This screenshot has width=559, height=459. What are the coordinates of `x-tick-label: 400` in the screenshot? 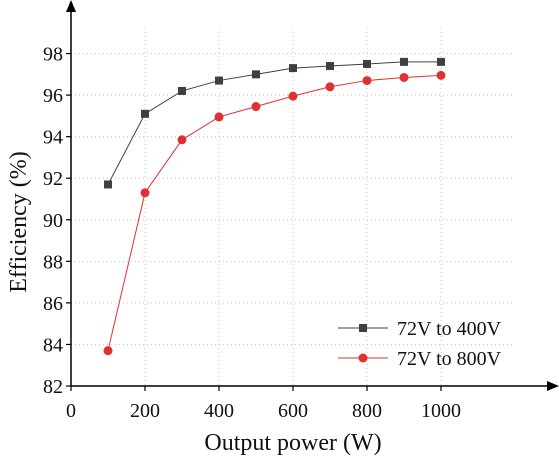 It's located at (219, 411).